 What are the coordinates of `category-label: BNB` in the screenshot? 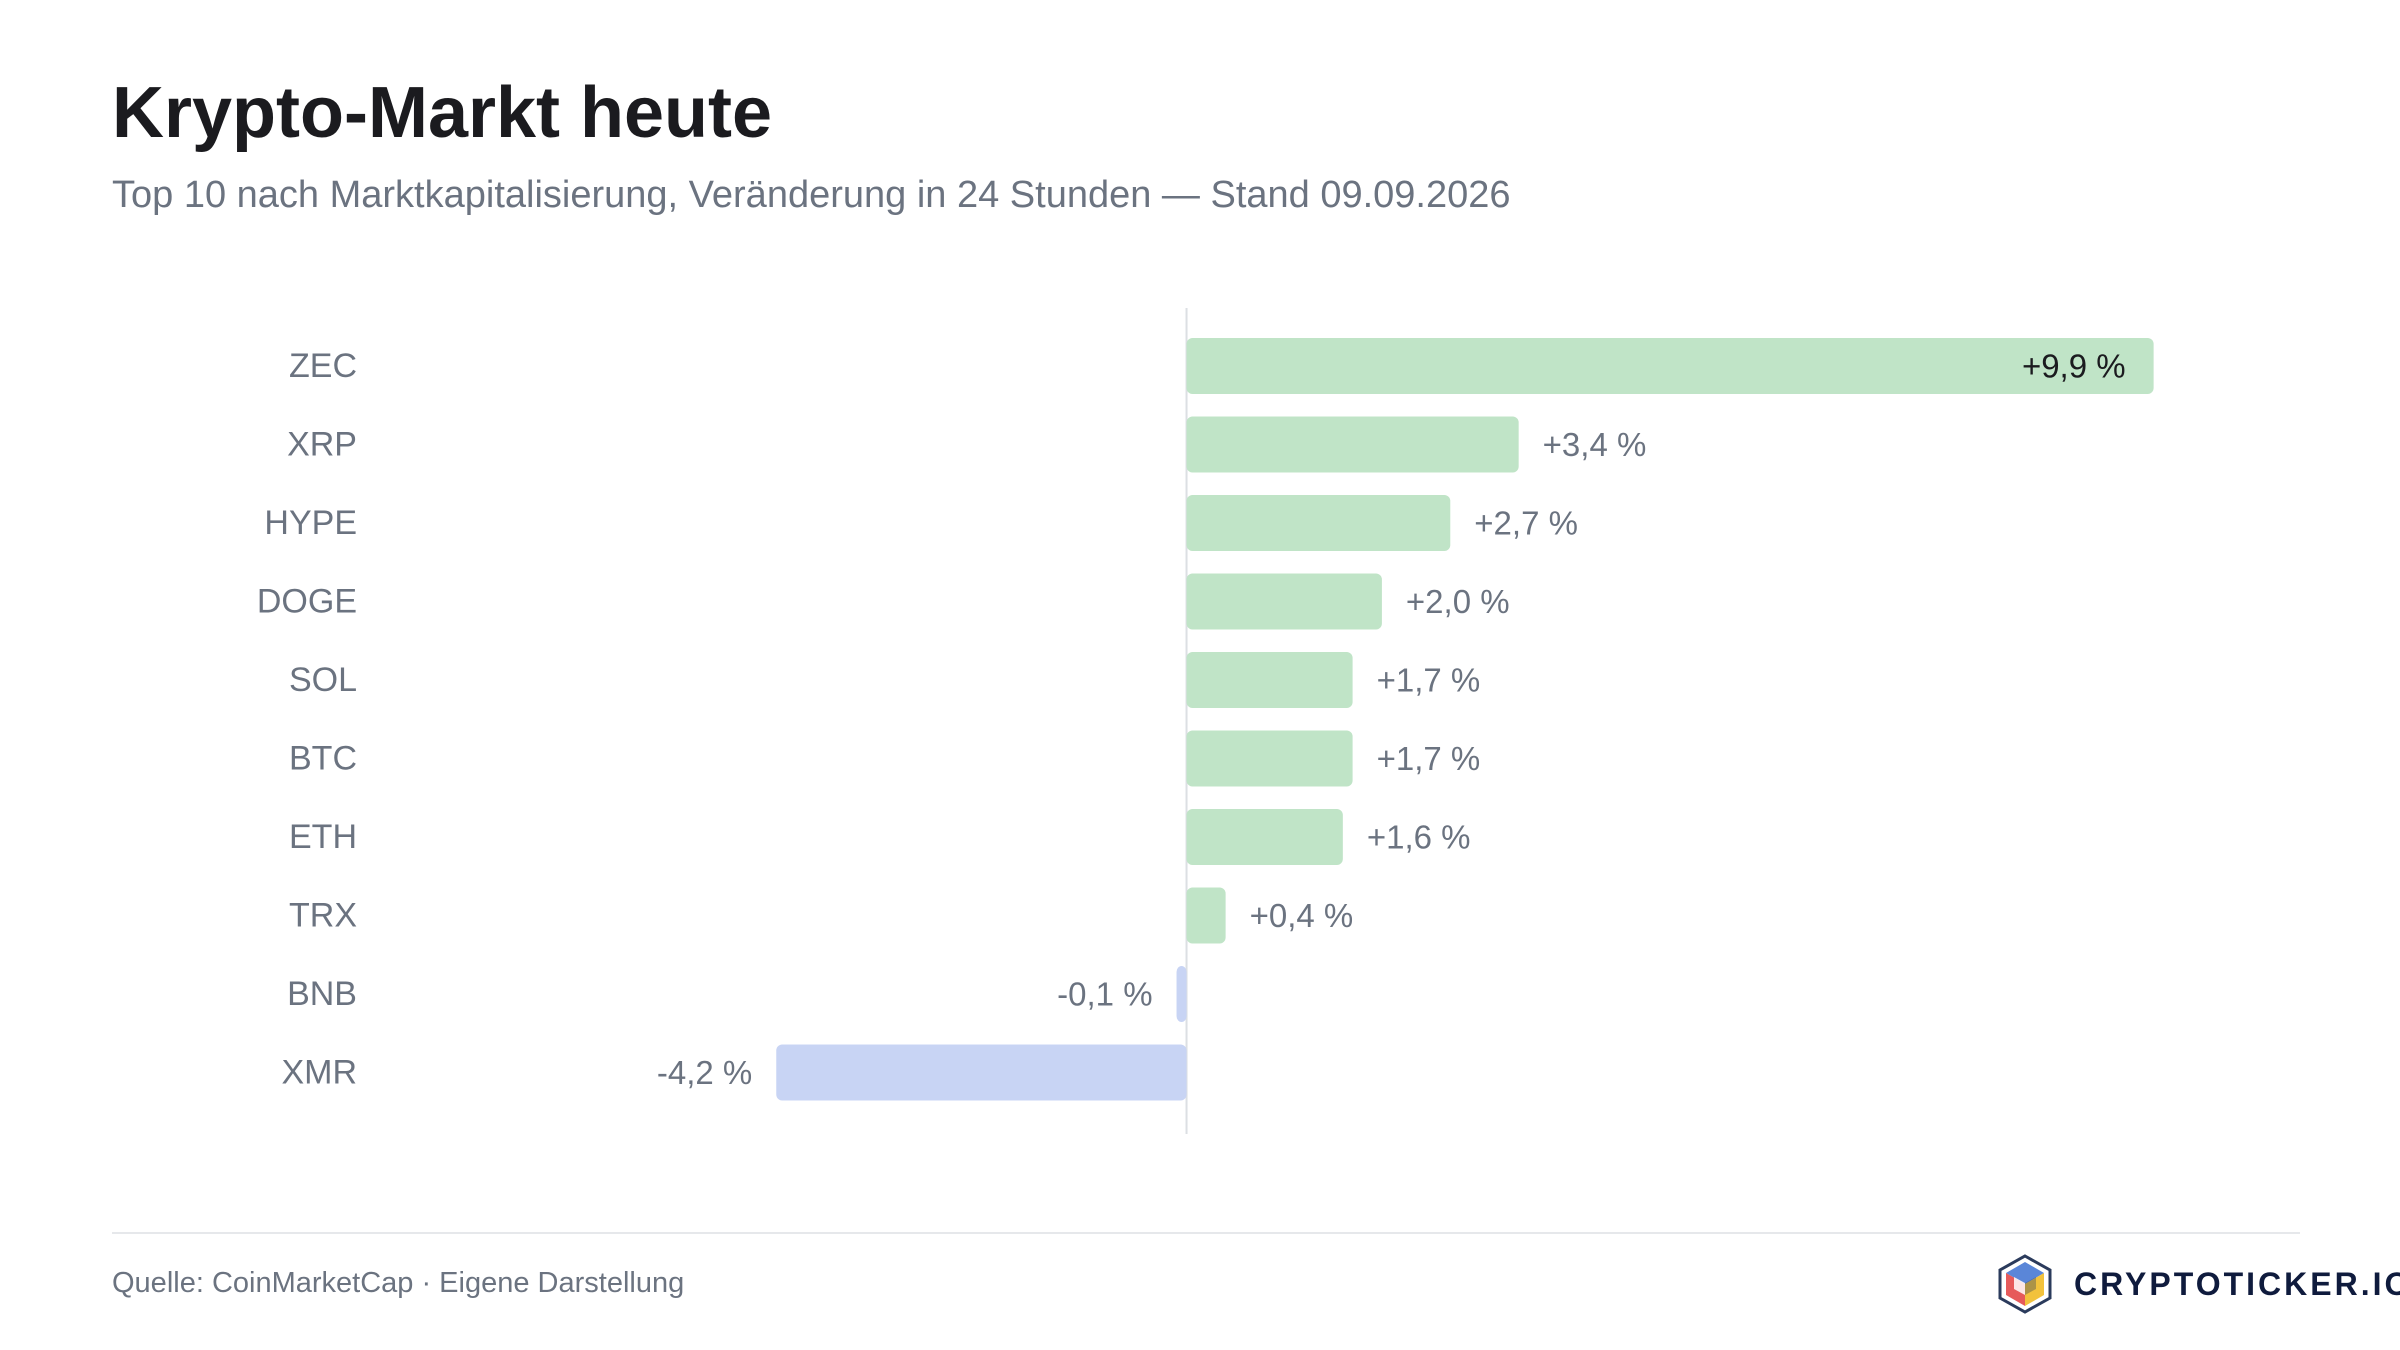 It's located at (322, 994).